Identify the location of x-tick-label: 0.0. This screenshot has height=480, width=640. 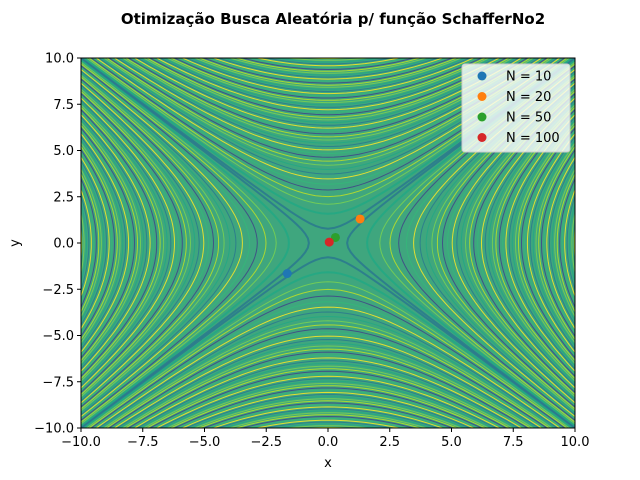
(328, 442).